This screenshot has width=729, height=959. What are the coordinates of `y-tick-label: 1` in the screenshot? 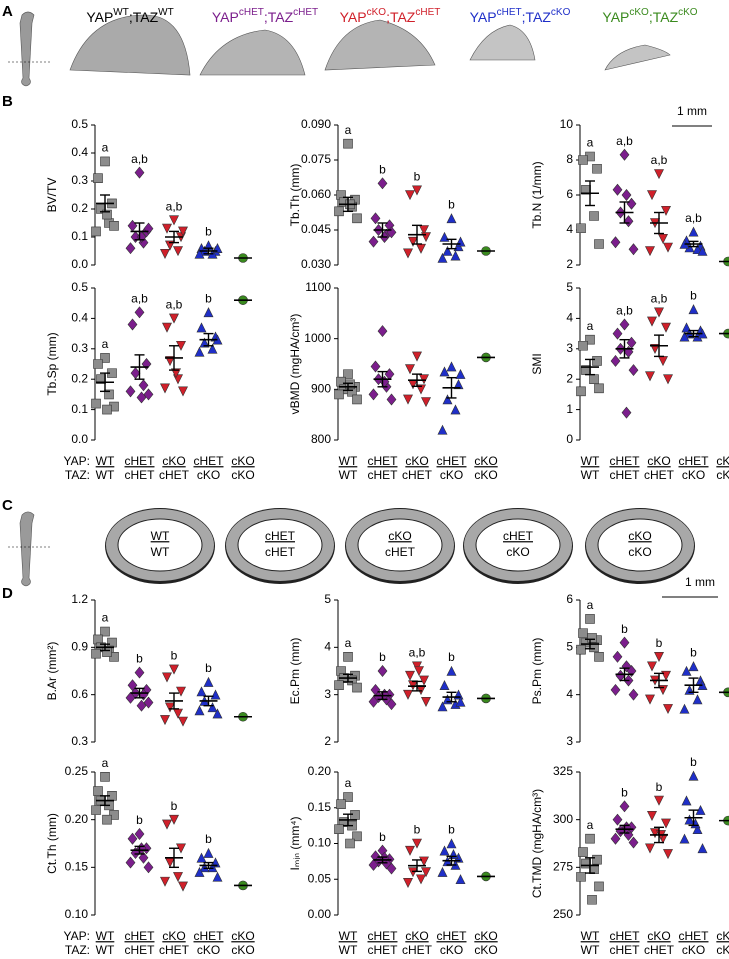 It's located at (569, 409).